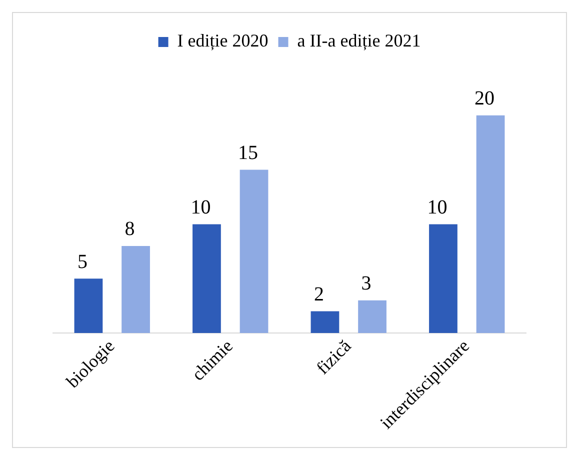  I want to click on data-label: 15, so click(248, 153).